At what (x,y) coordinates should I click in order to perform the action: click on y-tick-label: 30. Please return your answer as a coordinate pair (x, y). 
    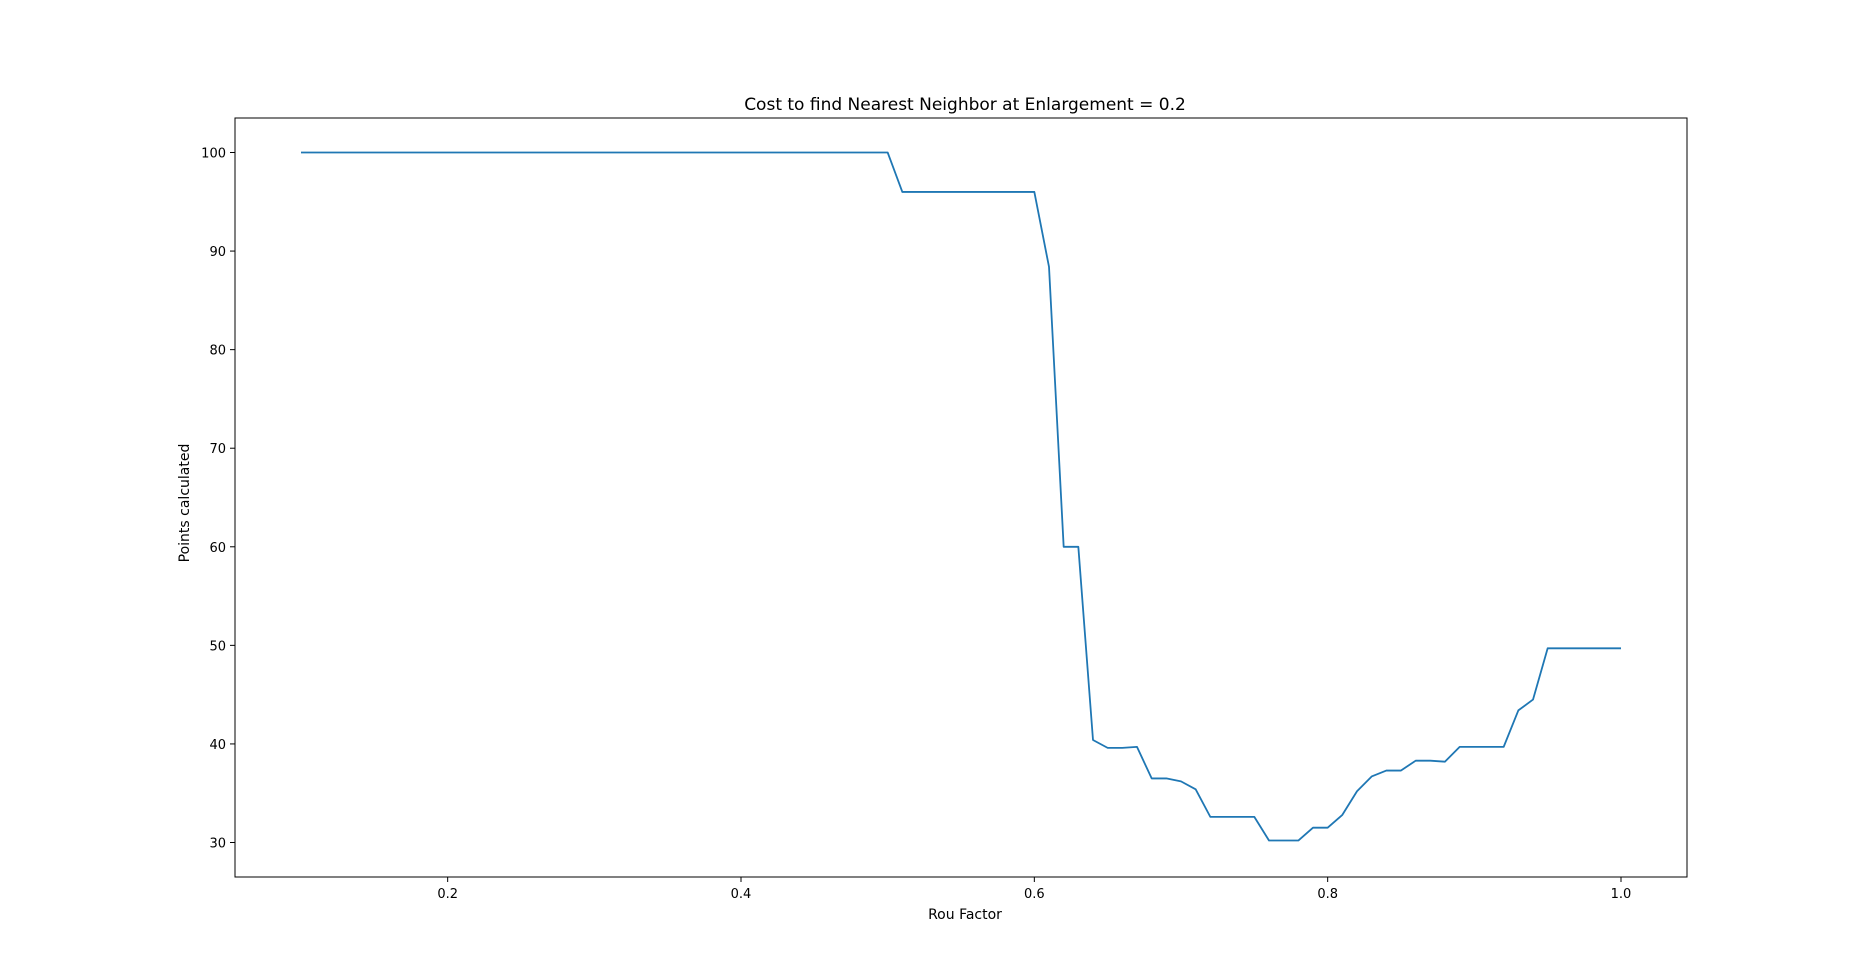
    Looking at the image, I should click on (217, 844).